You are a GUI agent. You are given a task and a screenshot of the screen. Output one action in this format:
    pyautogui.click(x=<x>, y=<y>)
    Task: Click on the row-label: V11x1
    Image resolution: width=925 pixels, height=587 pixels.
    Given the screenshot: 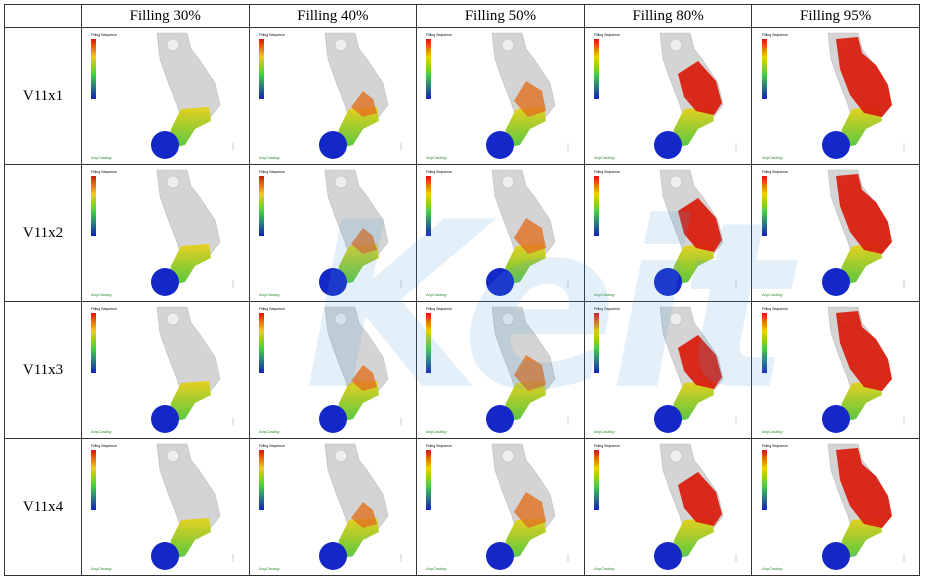 What is the action you would take?
    pyautogui.click(x=43, y=96)
    